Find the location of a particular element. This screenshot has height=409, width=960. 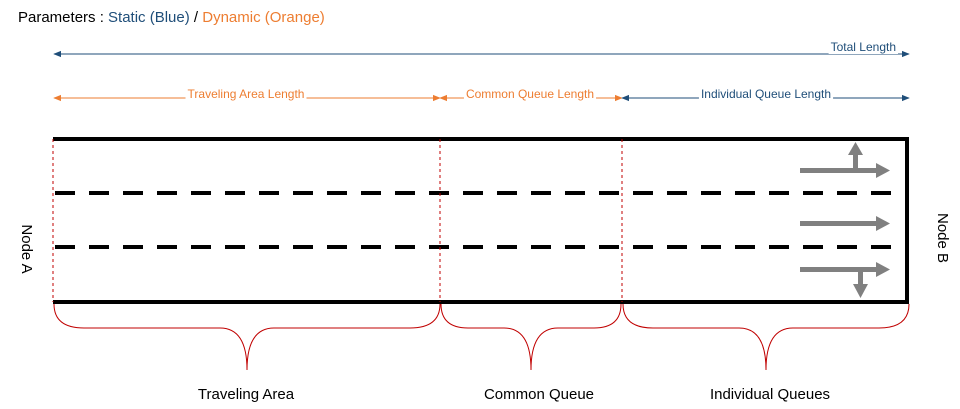

common-queue-length-label-backing is located at coordinates (530, 94).